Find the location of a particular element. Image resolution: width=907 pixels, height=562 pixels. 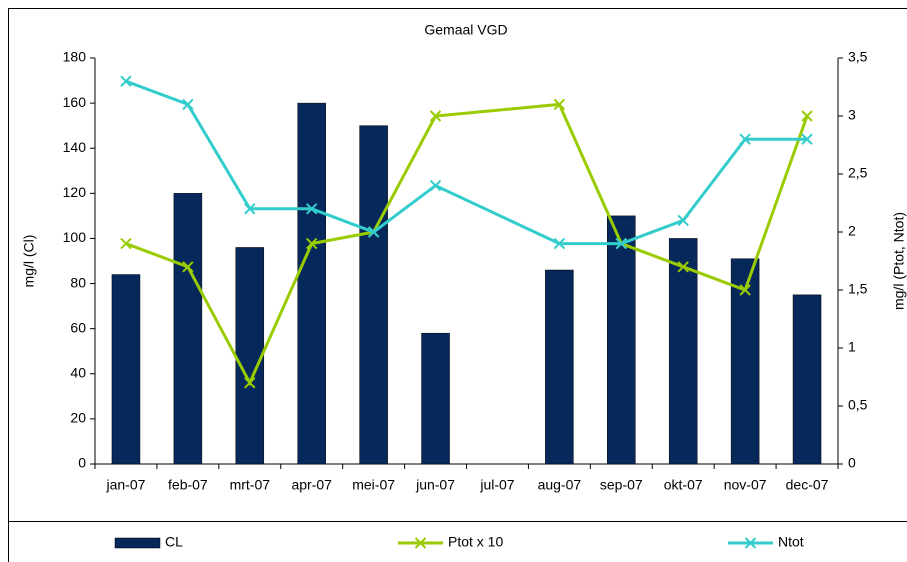

y2-tick-label: 3,5 is located at coordinates (858, 57).